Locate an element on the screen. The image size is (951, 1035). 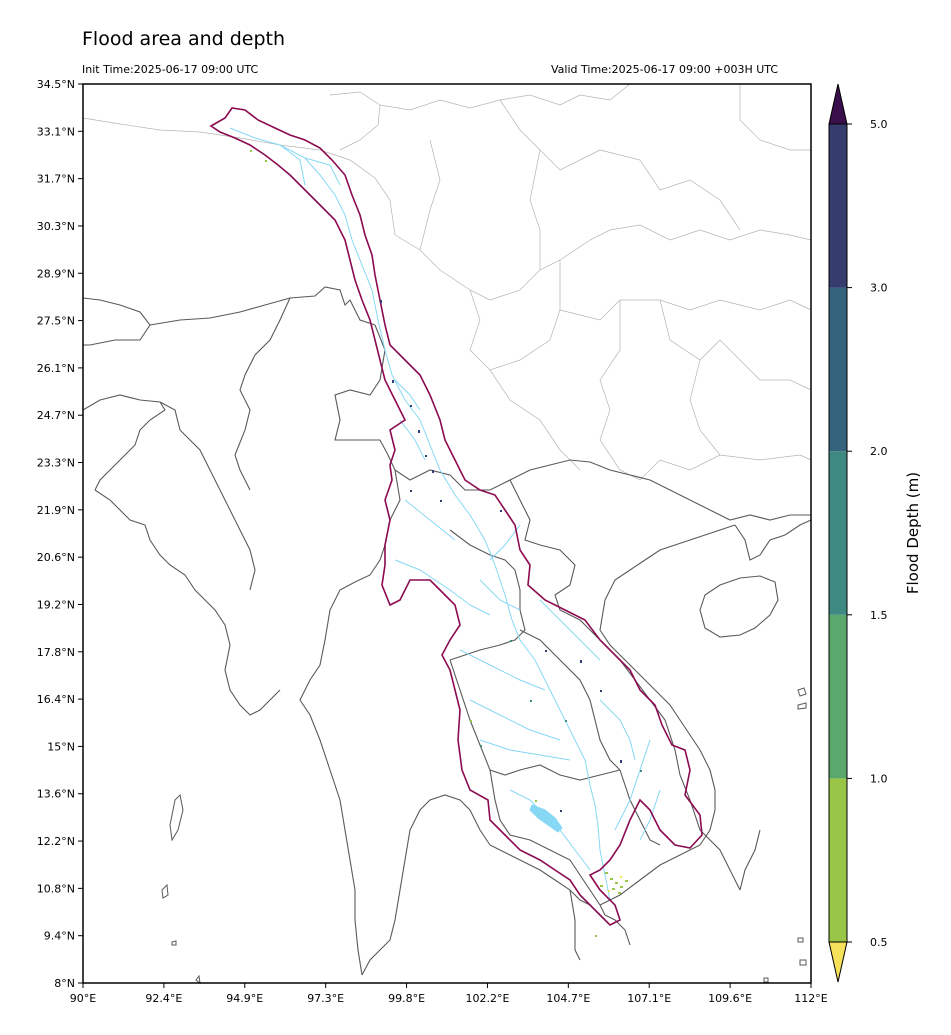
colorbar-tick-label: 0.5 is located at coordinates (879, 942).